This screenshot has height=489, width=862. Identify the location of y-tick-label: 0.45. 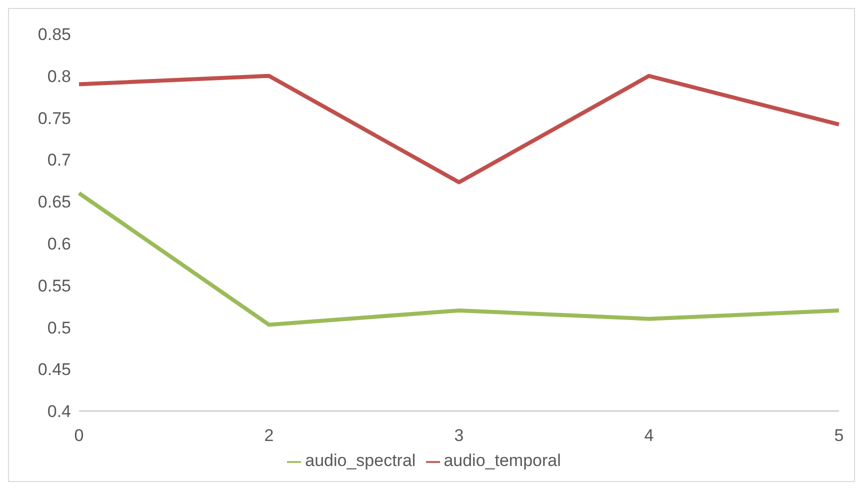
(54, 370).